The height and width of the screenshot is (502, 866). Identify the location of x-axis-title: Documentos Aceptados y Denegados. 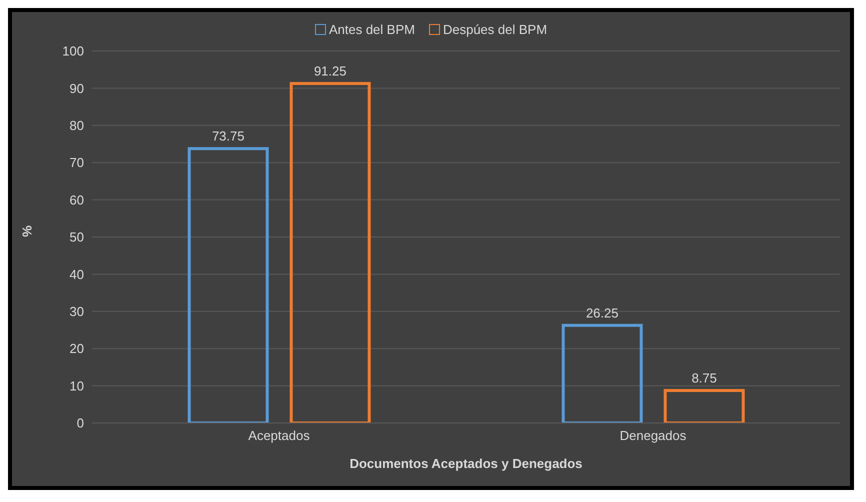
(466, 463).